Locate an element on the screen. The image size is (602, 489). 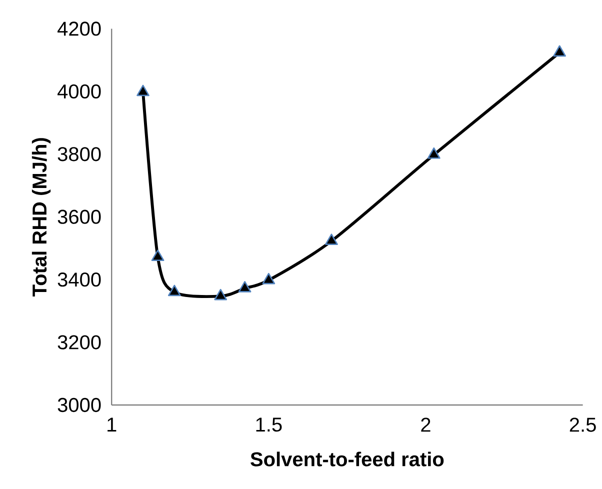
y-tick-label: 3200 is located at coordinates (79, 342).